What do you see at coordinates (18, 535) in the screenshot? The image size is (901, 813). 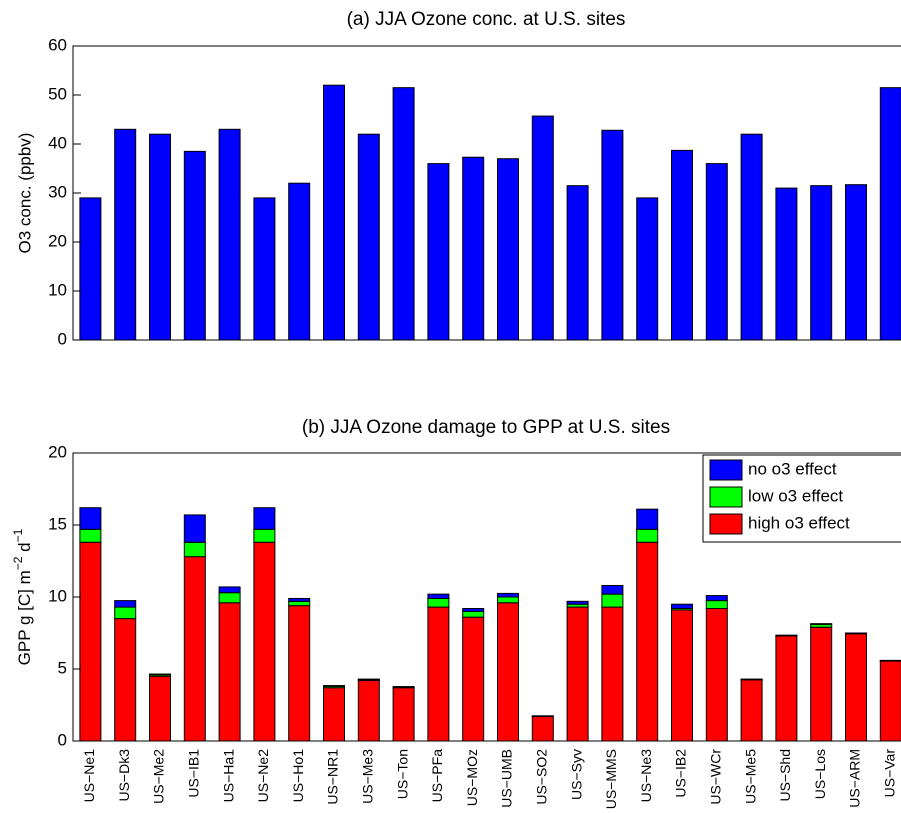 I see `superscript: −1` at bounding box center [18, 535].